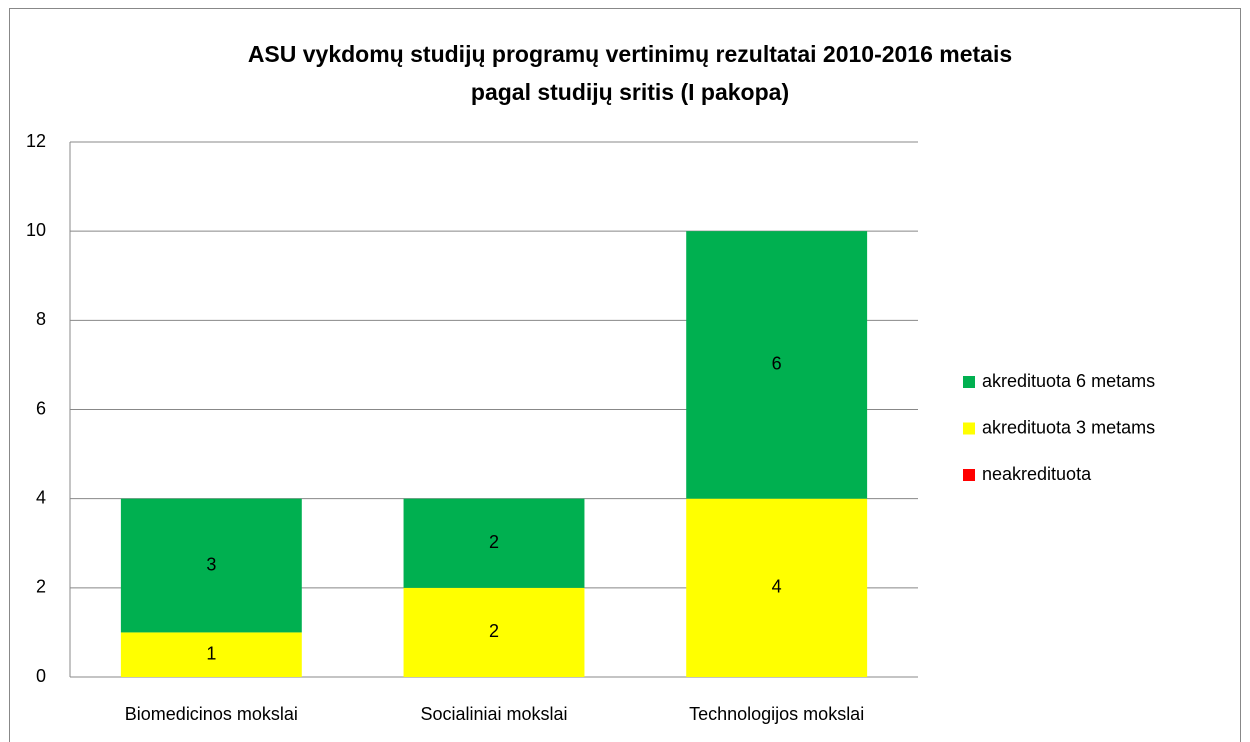 The height and width of the screenshot is (742, 1250). Describe the element at coordinates (1068, 427) in the screenshot. I see `legend-label: akredituota 3 metams` at that location.